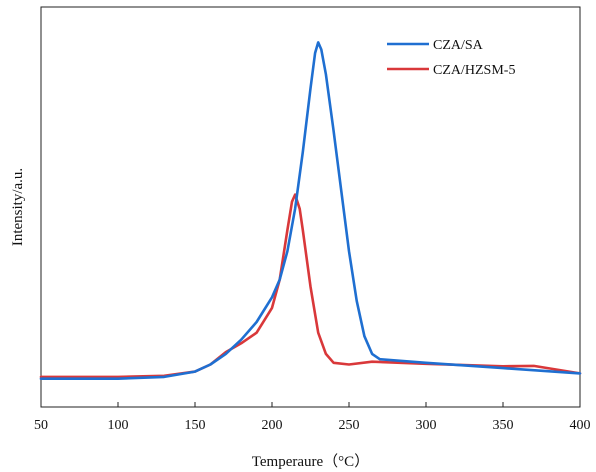 The width and height of the screenshot is (596, 472). I want to click on x-tick-label: 300, so click(426, 425).